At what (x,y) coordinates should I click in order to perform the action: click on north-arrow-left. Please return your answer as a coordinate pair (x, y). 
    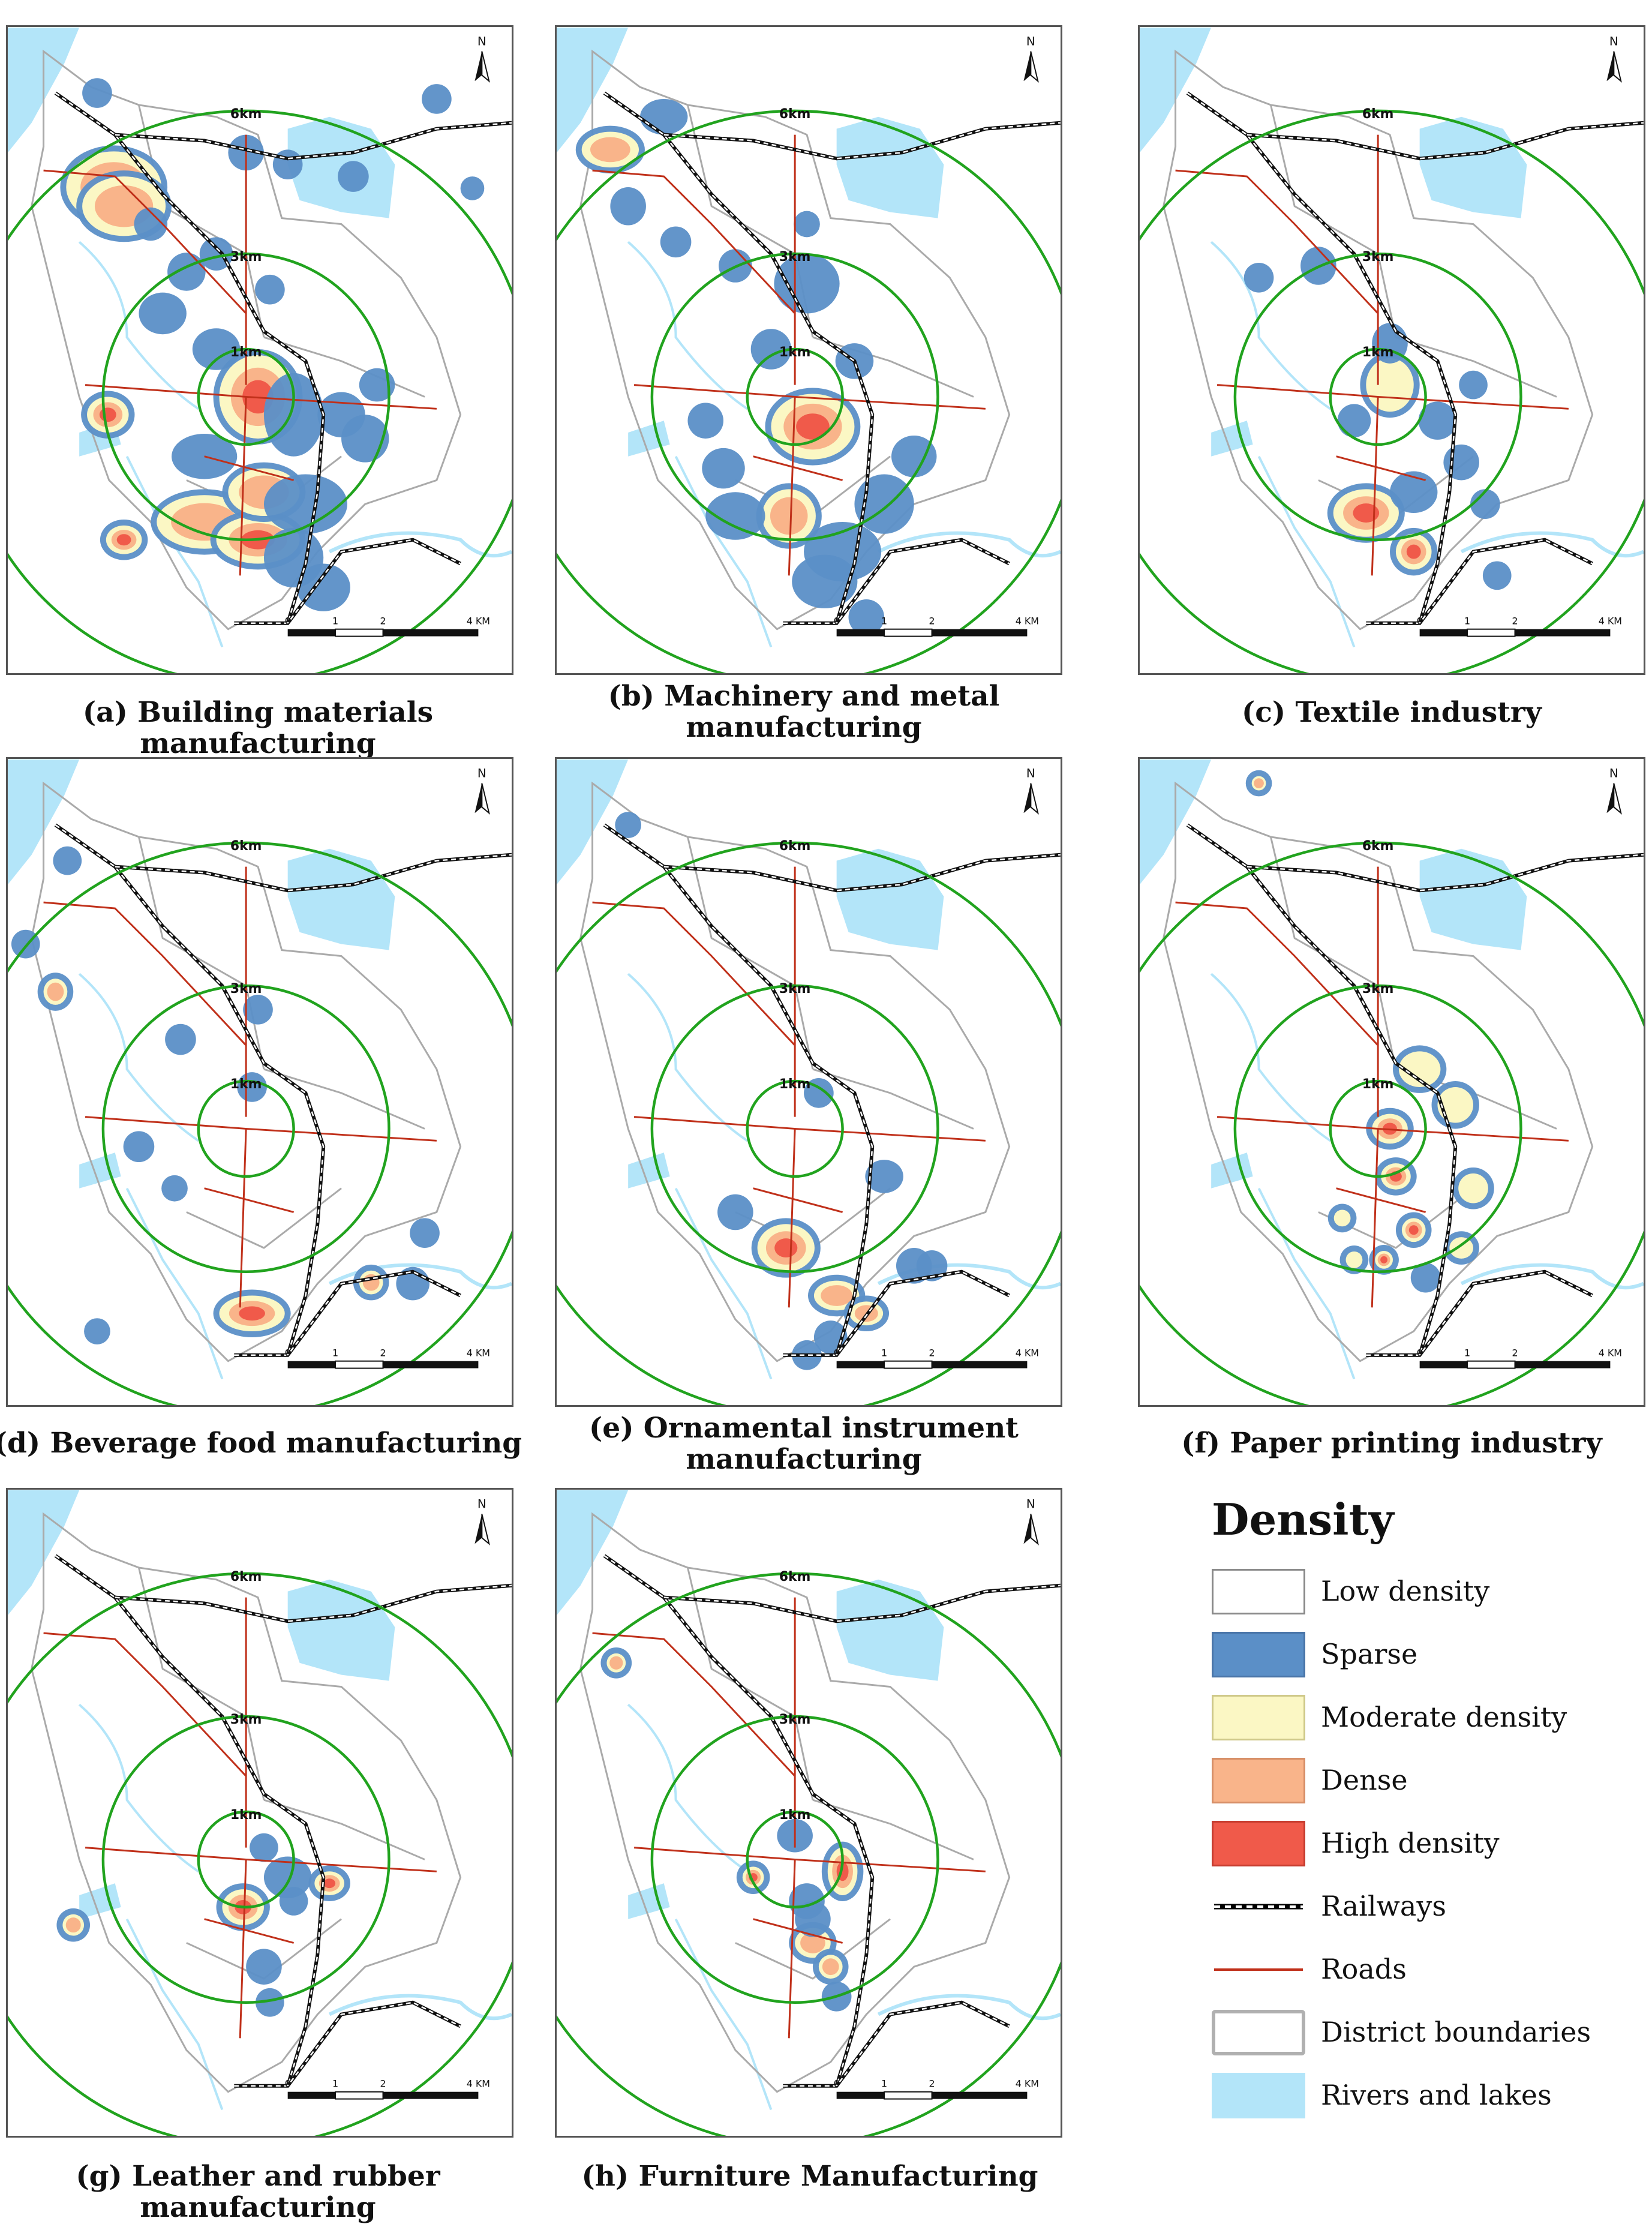
    Looking at the image, I should click on (478, 66).